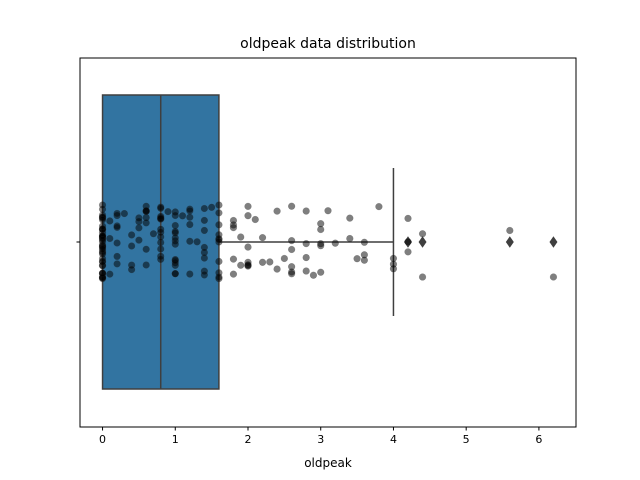 Image resolution: width=640 pixels, height=480 pixels. Describe the element at coordinates (248, 439) in the screenshot. I see `x-tick-label: 2` at that location.